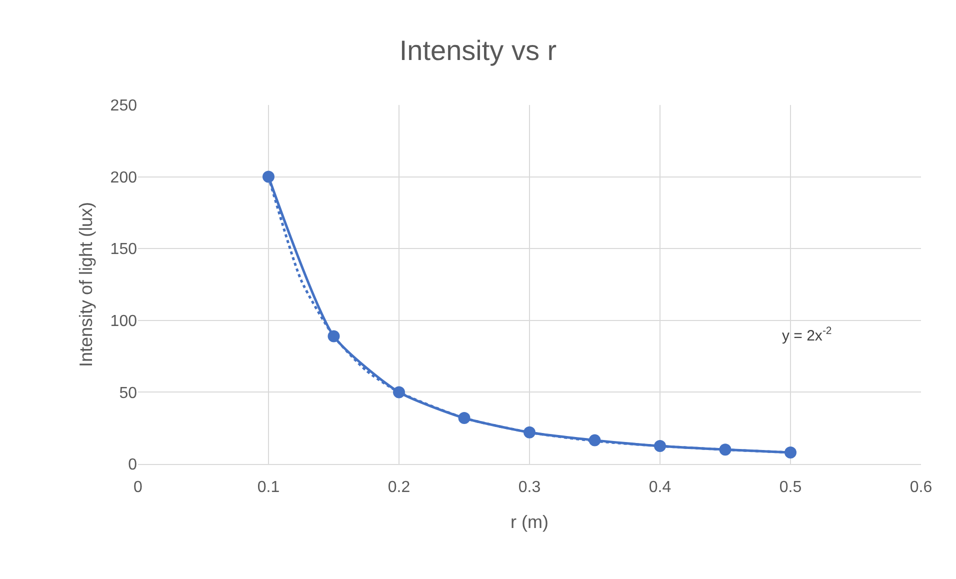 The width and height of the screenshot is (956, 579). I want to click on chart-title: Intensity vs r, so click(478, 50).